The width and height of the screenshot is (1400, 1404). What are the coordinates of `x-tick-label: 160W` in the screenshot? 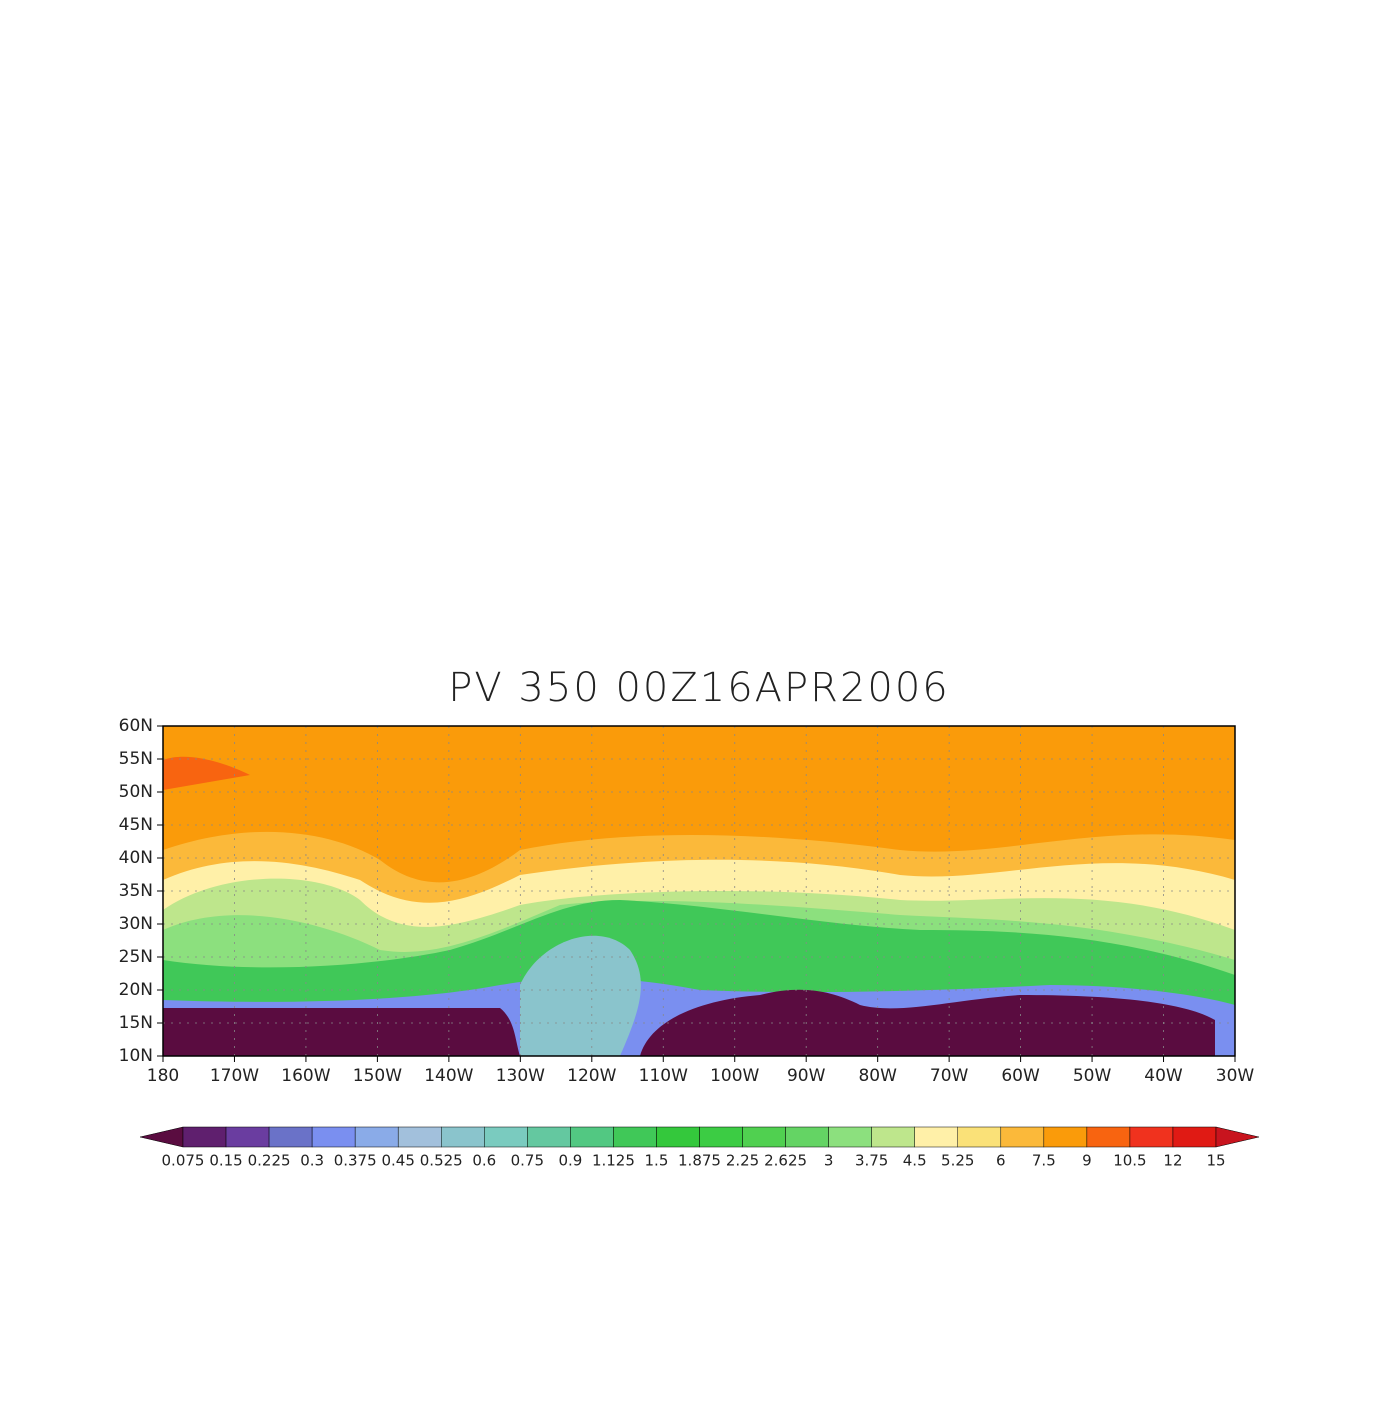 It's located at (305, 1076).